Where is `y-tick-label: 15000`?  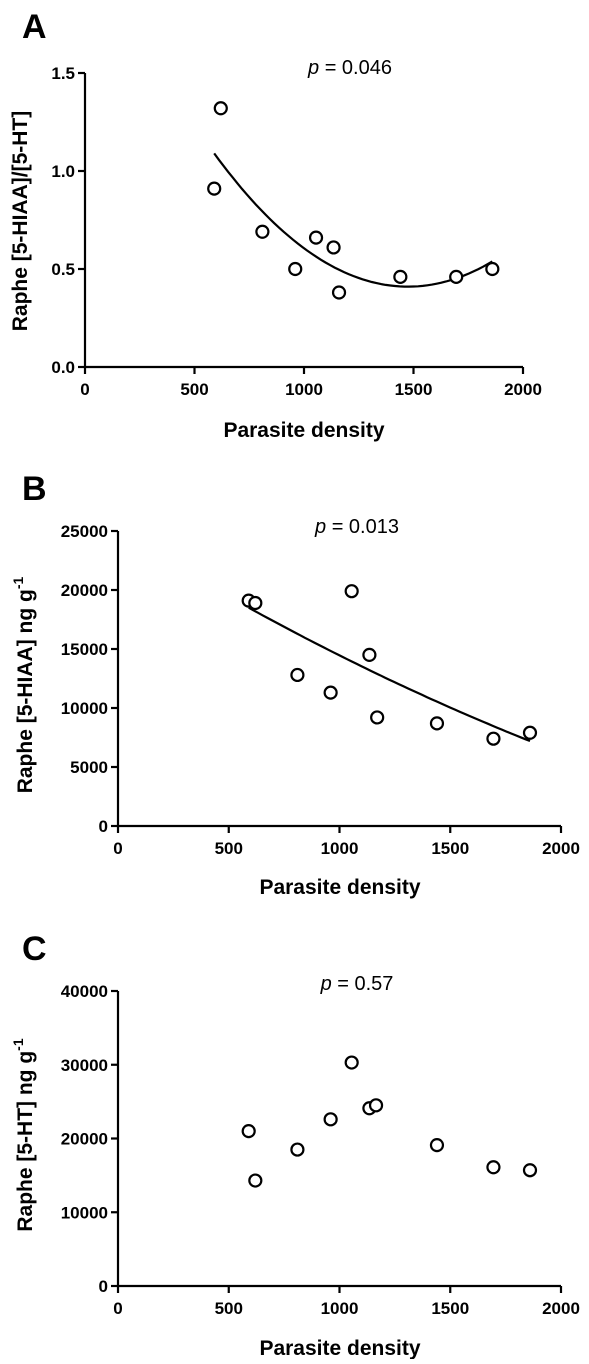
y-tick-label: 15000 is located at coordinates (84, 649).